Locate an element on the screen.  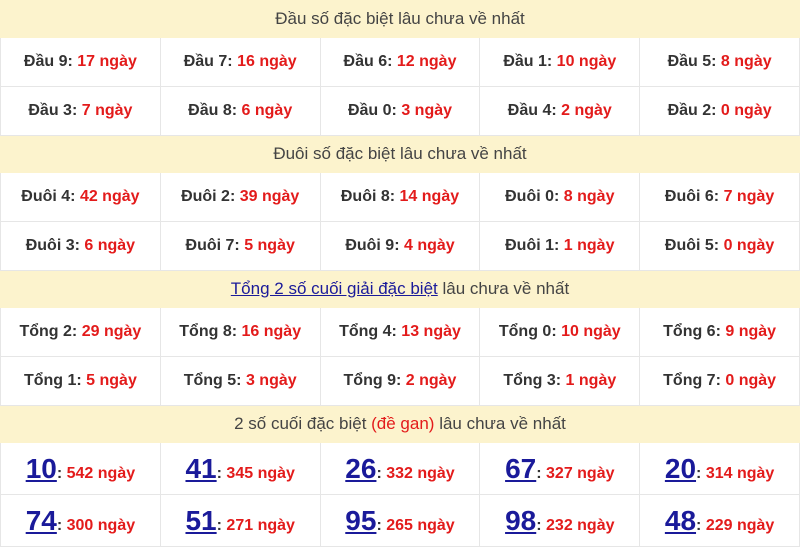
stat-label: Đầu 2: is located at coordinates (692, 110).